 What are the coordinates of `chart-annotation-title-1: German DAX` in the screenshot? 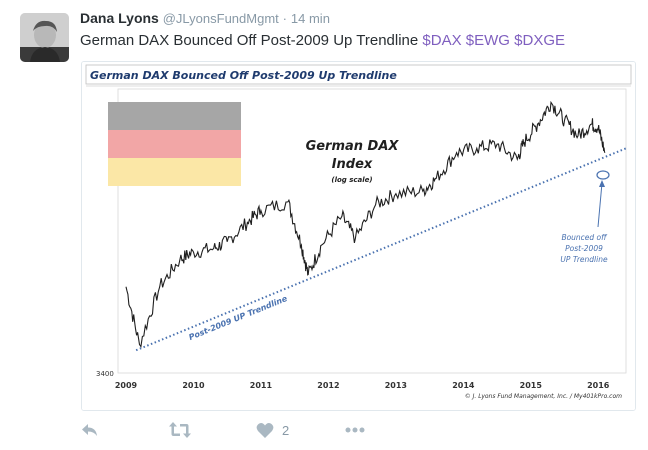 It's located at (353, 146).